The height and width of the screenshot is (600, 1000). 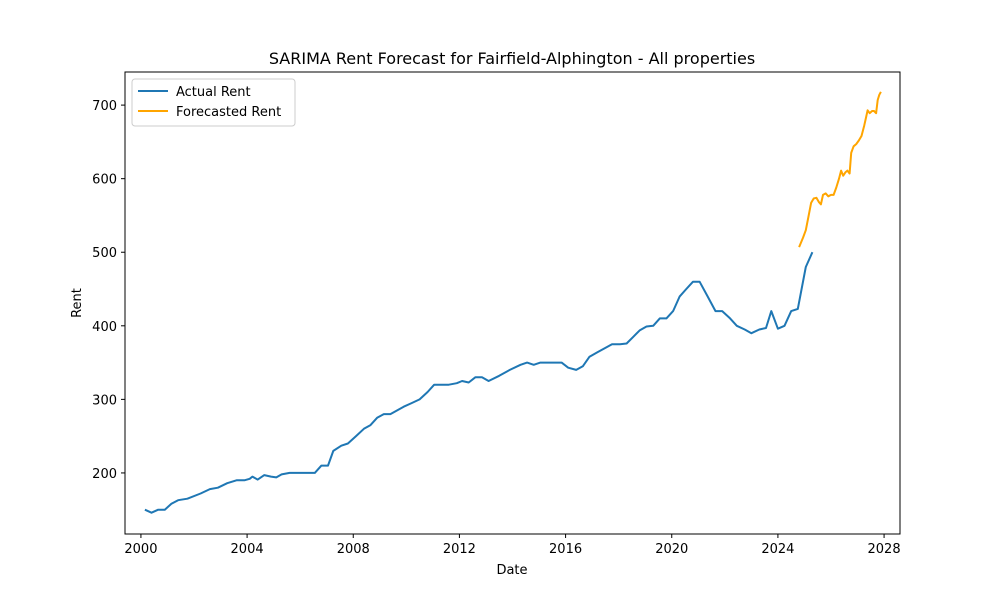 I want to click on y-tick-label: 400, so click(x=104, y=327).